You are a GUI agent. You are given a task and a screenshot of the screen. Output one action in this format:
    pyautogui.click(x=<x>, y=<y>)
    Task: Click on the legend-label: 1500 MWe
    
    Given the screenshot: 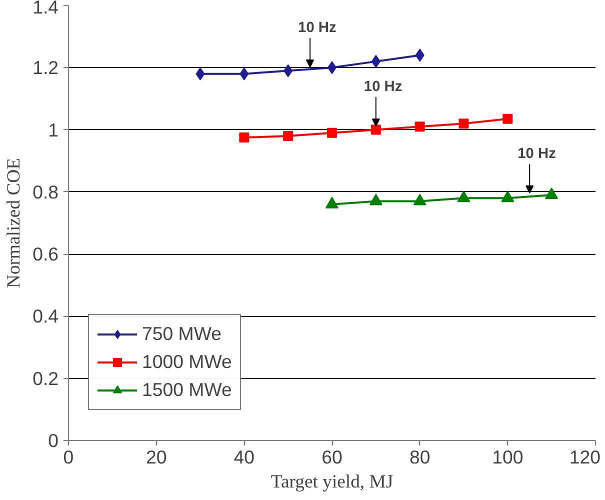 What is the action you would take?
    pyautogui.click(x=187, y=390)
    